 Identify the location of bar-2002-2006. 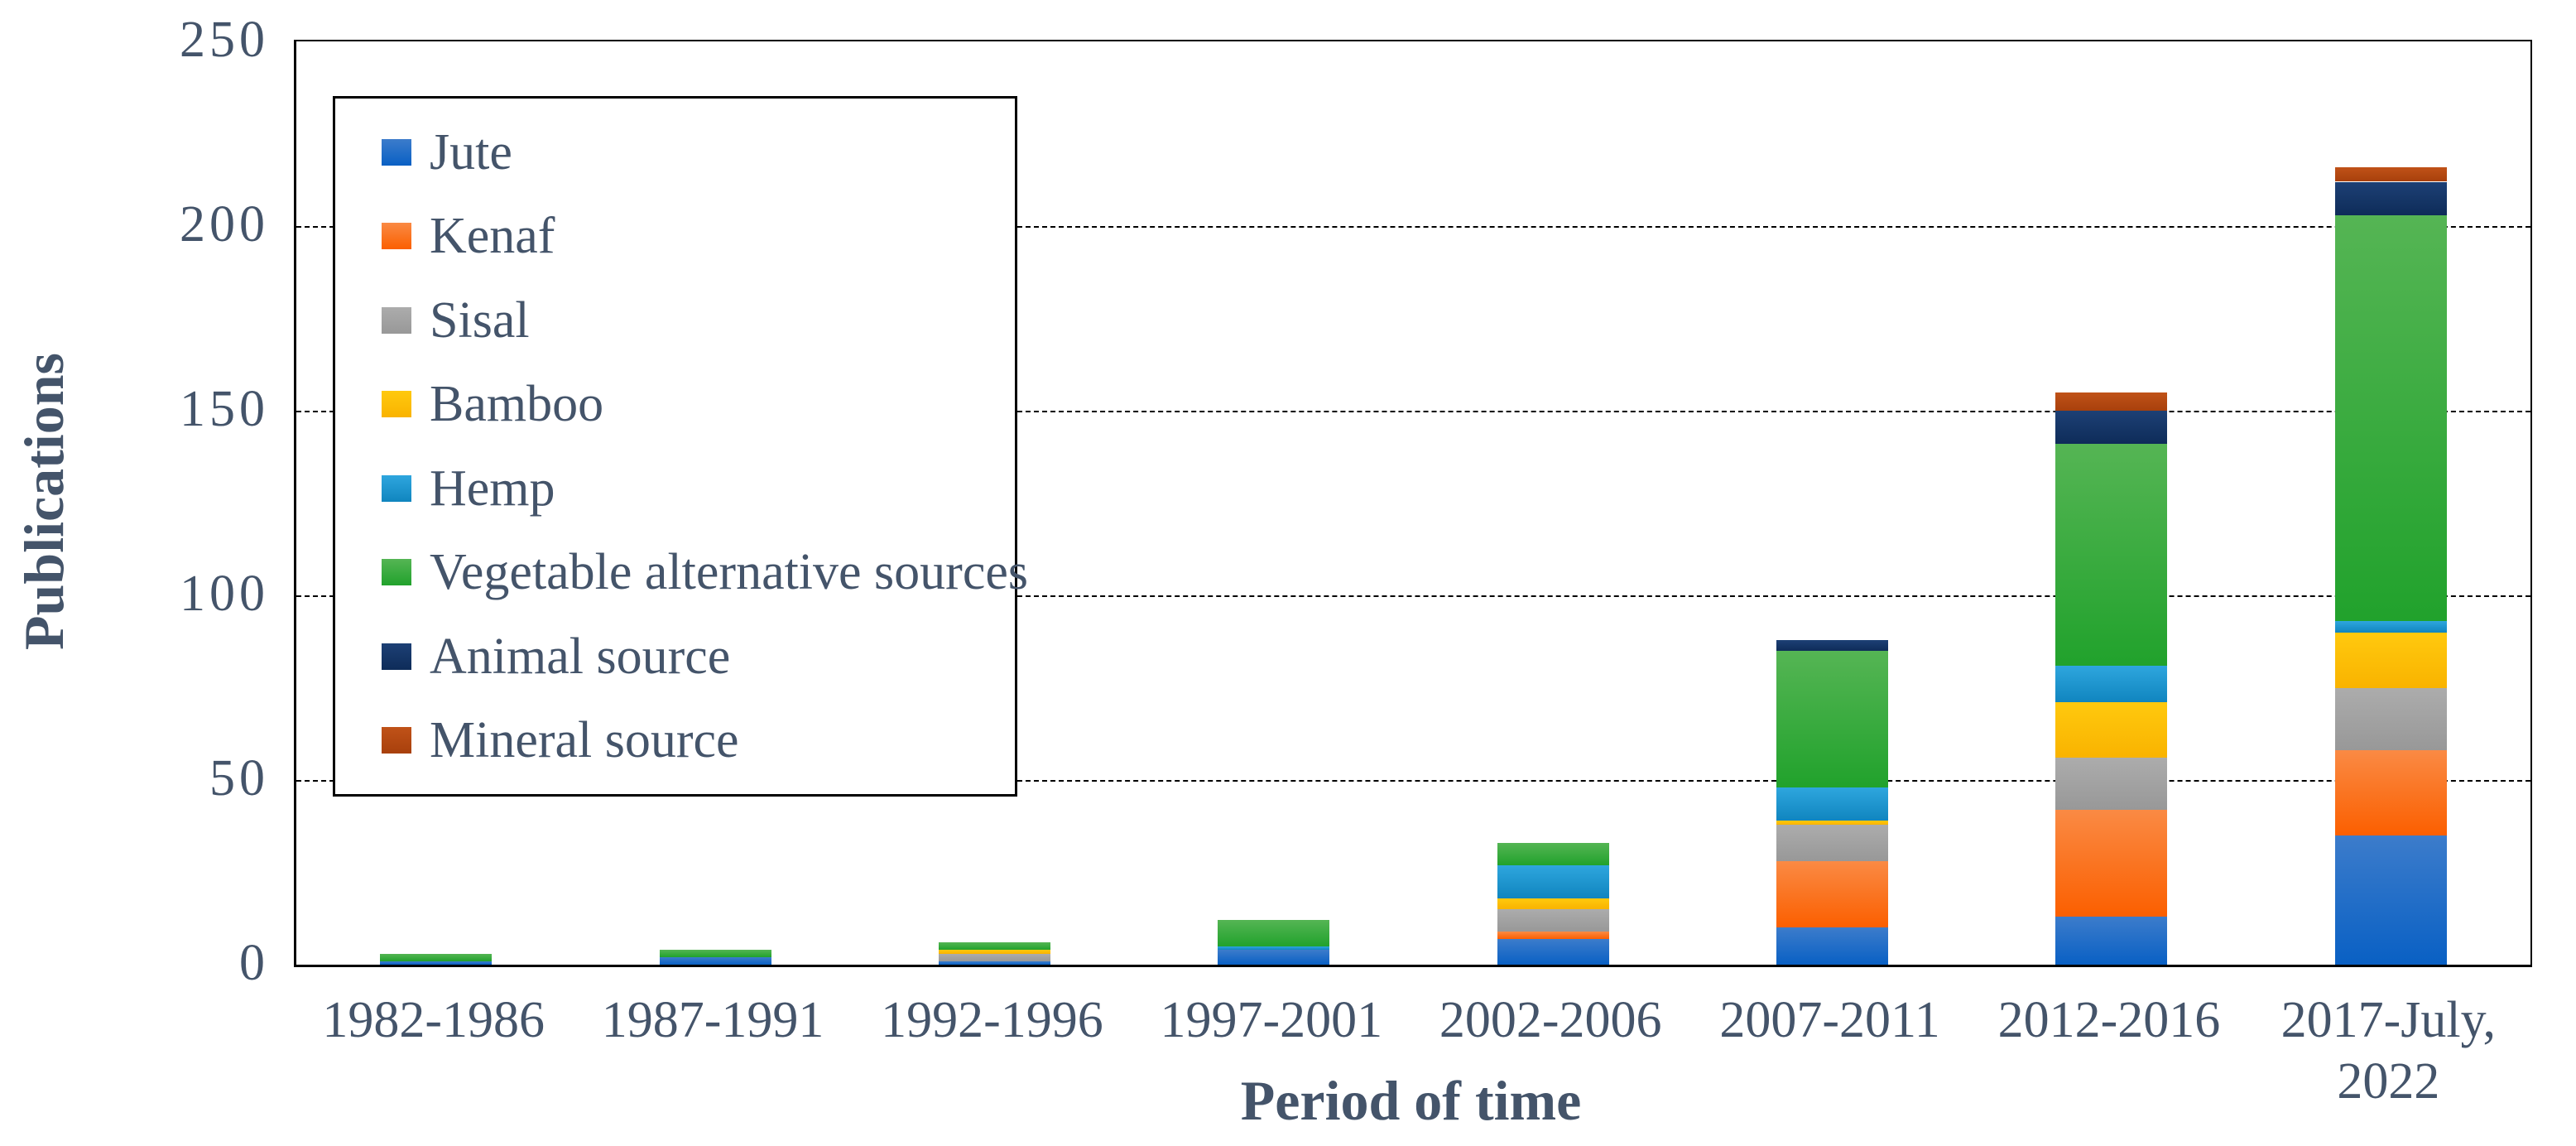
(1553, 903).